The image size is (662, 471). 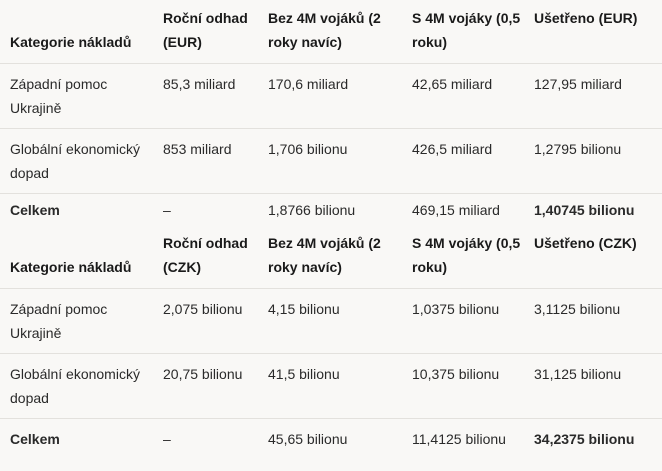 I want to click on cell-without-soldiers: 41,5 bilionu, so click(x=330, y=386).